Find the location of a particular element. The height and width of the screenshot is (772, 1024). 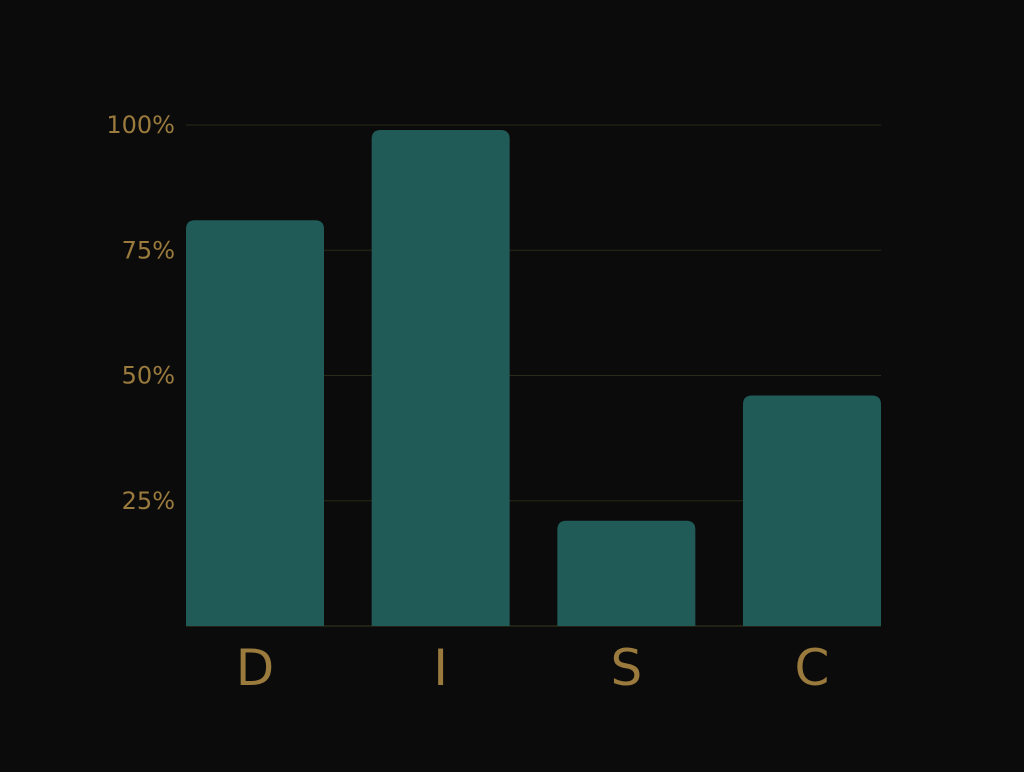

y-axis-ticks: 25% 50% 75% 100% is located at coordinates (140, 313).